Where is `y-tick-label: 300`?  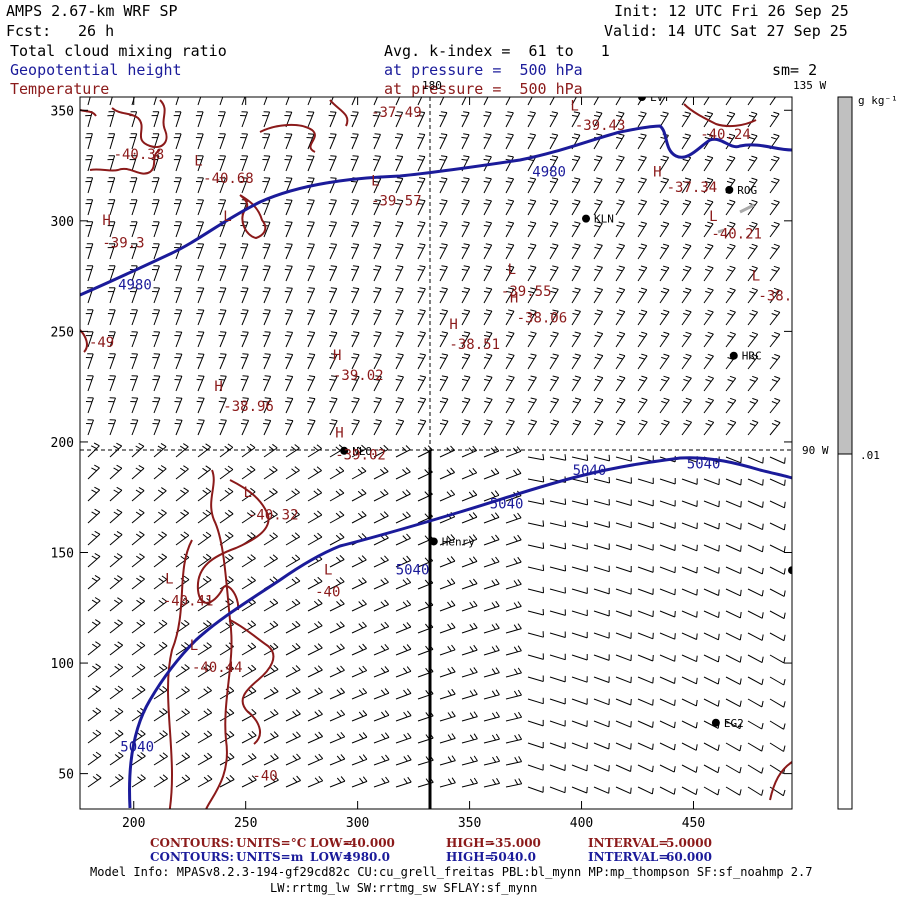 y-tick-label: 300 is located at coordinates (62, 222).